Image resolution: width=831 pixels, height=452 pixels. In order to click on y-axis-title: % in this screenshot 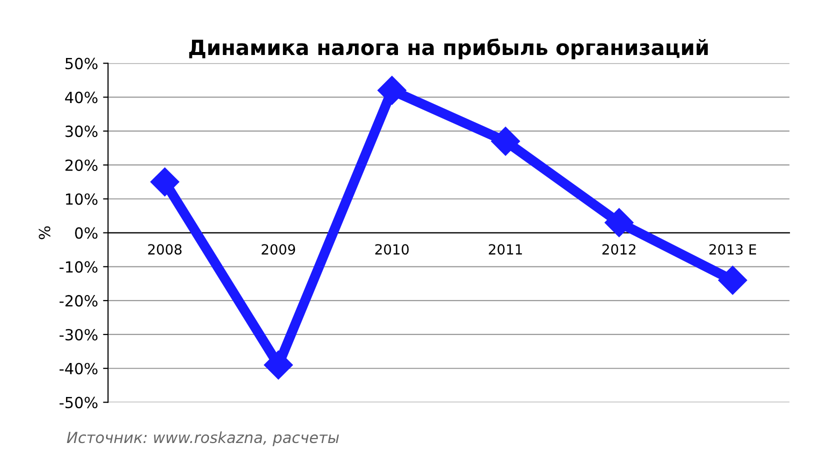, I will do `click(44, 233)`.